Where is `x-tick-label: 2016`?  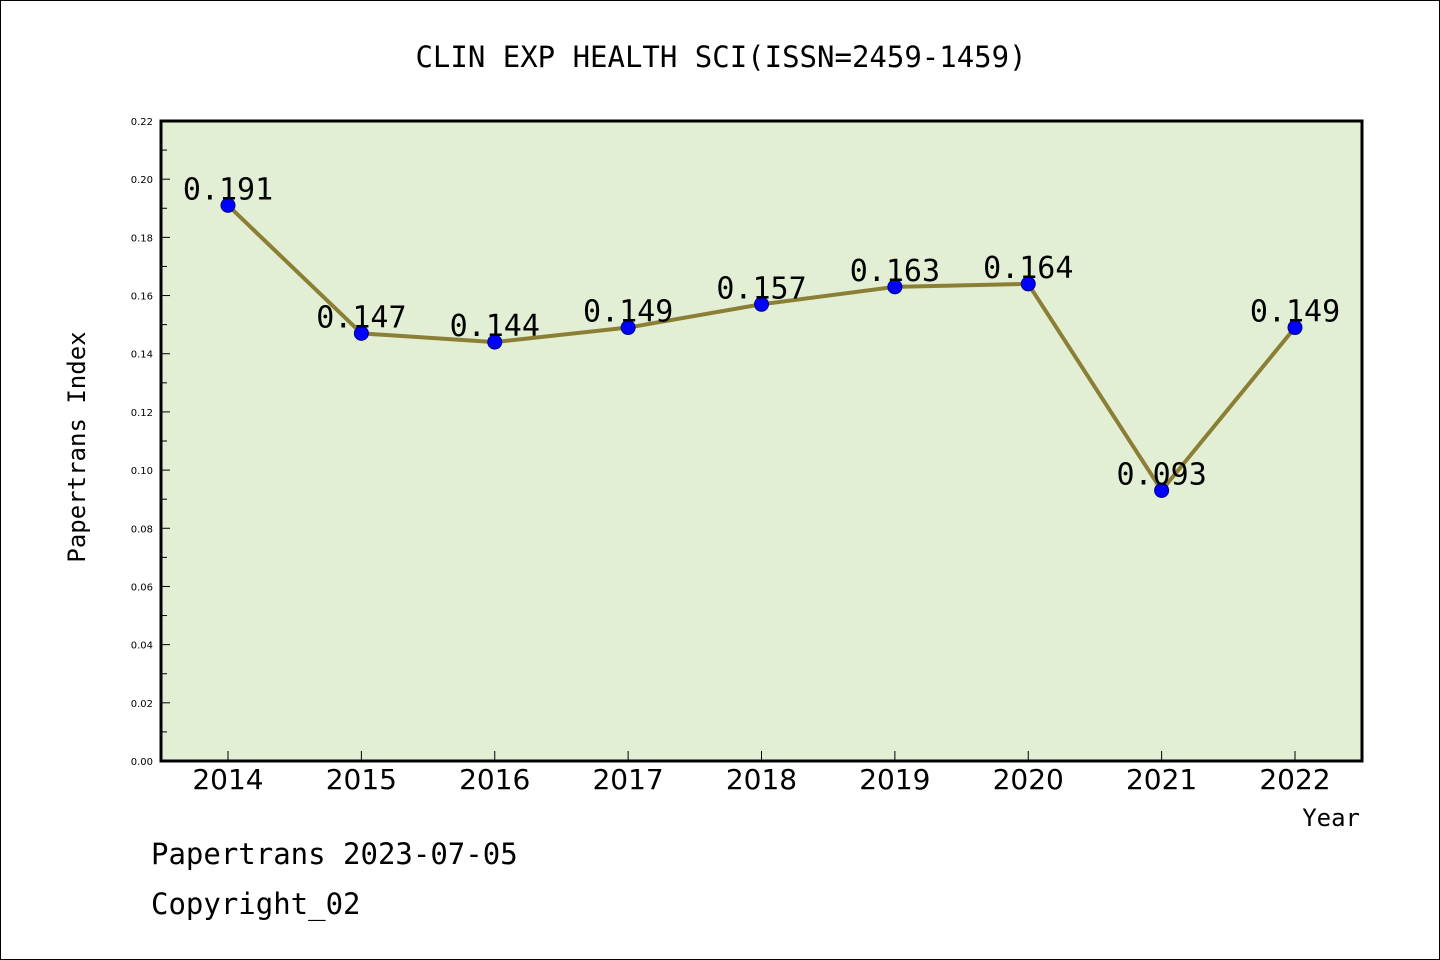
x-tick-label: 2016 is located at coordinates (494, 779).